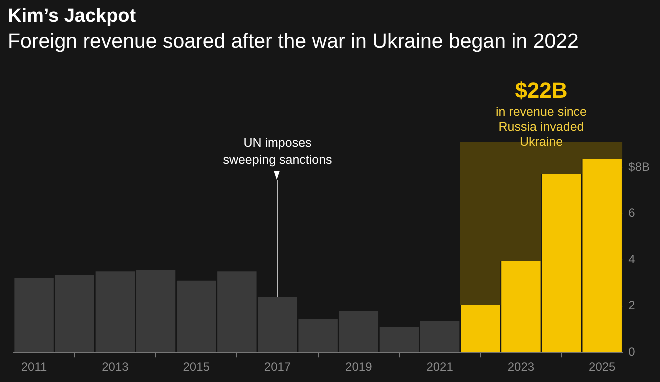 The image size is (660, 382). Describe the element at coordinates (632, 213) in the screenshot. I see `y-tick-label: 6` at that location.